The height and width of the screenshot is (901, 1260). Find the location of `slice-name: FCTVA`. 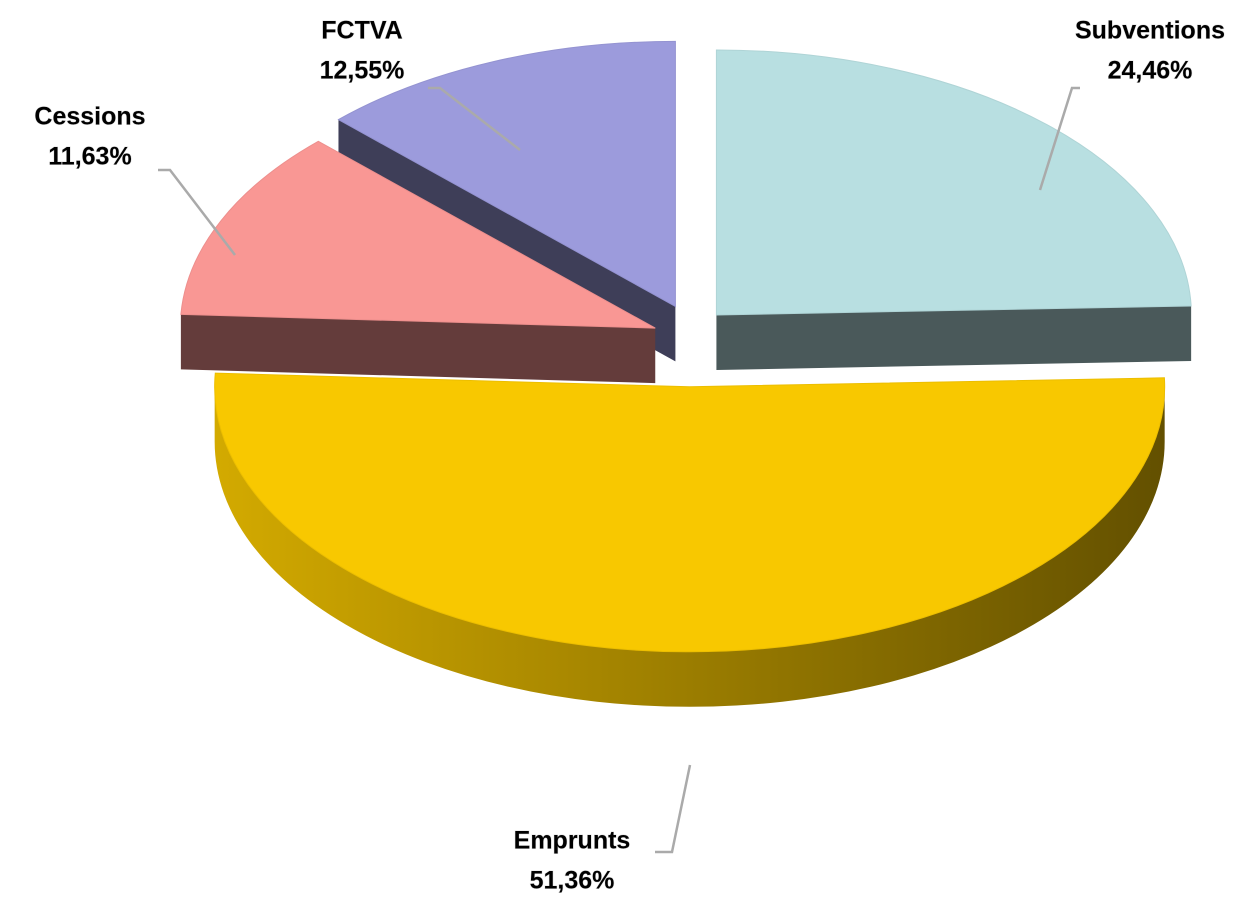

slice-name: FCTVA is located at coordinates (361, 31).